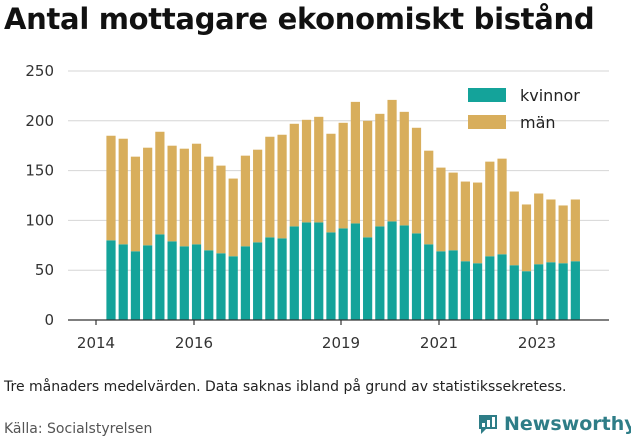 The height and width of the screenshot is (439, 631). Describe the element at coordinates (537, 343) in the screenshot. I see `x-tick-label: 2023` at that location.